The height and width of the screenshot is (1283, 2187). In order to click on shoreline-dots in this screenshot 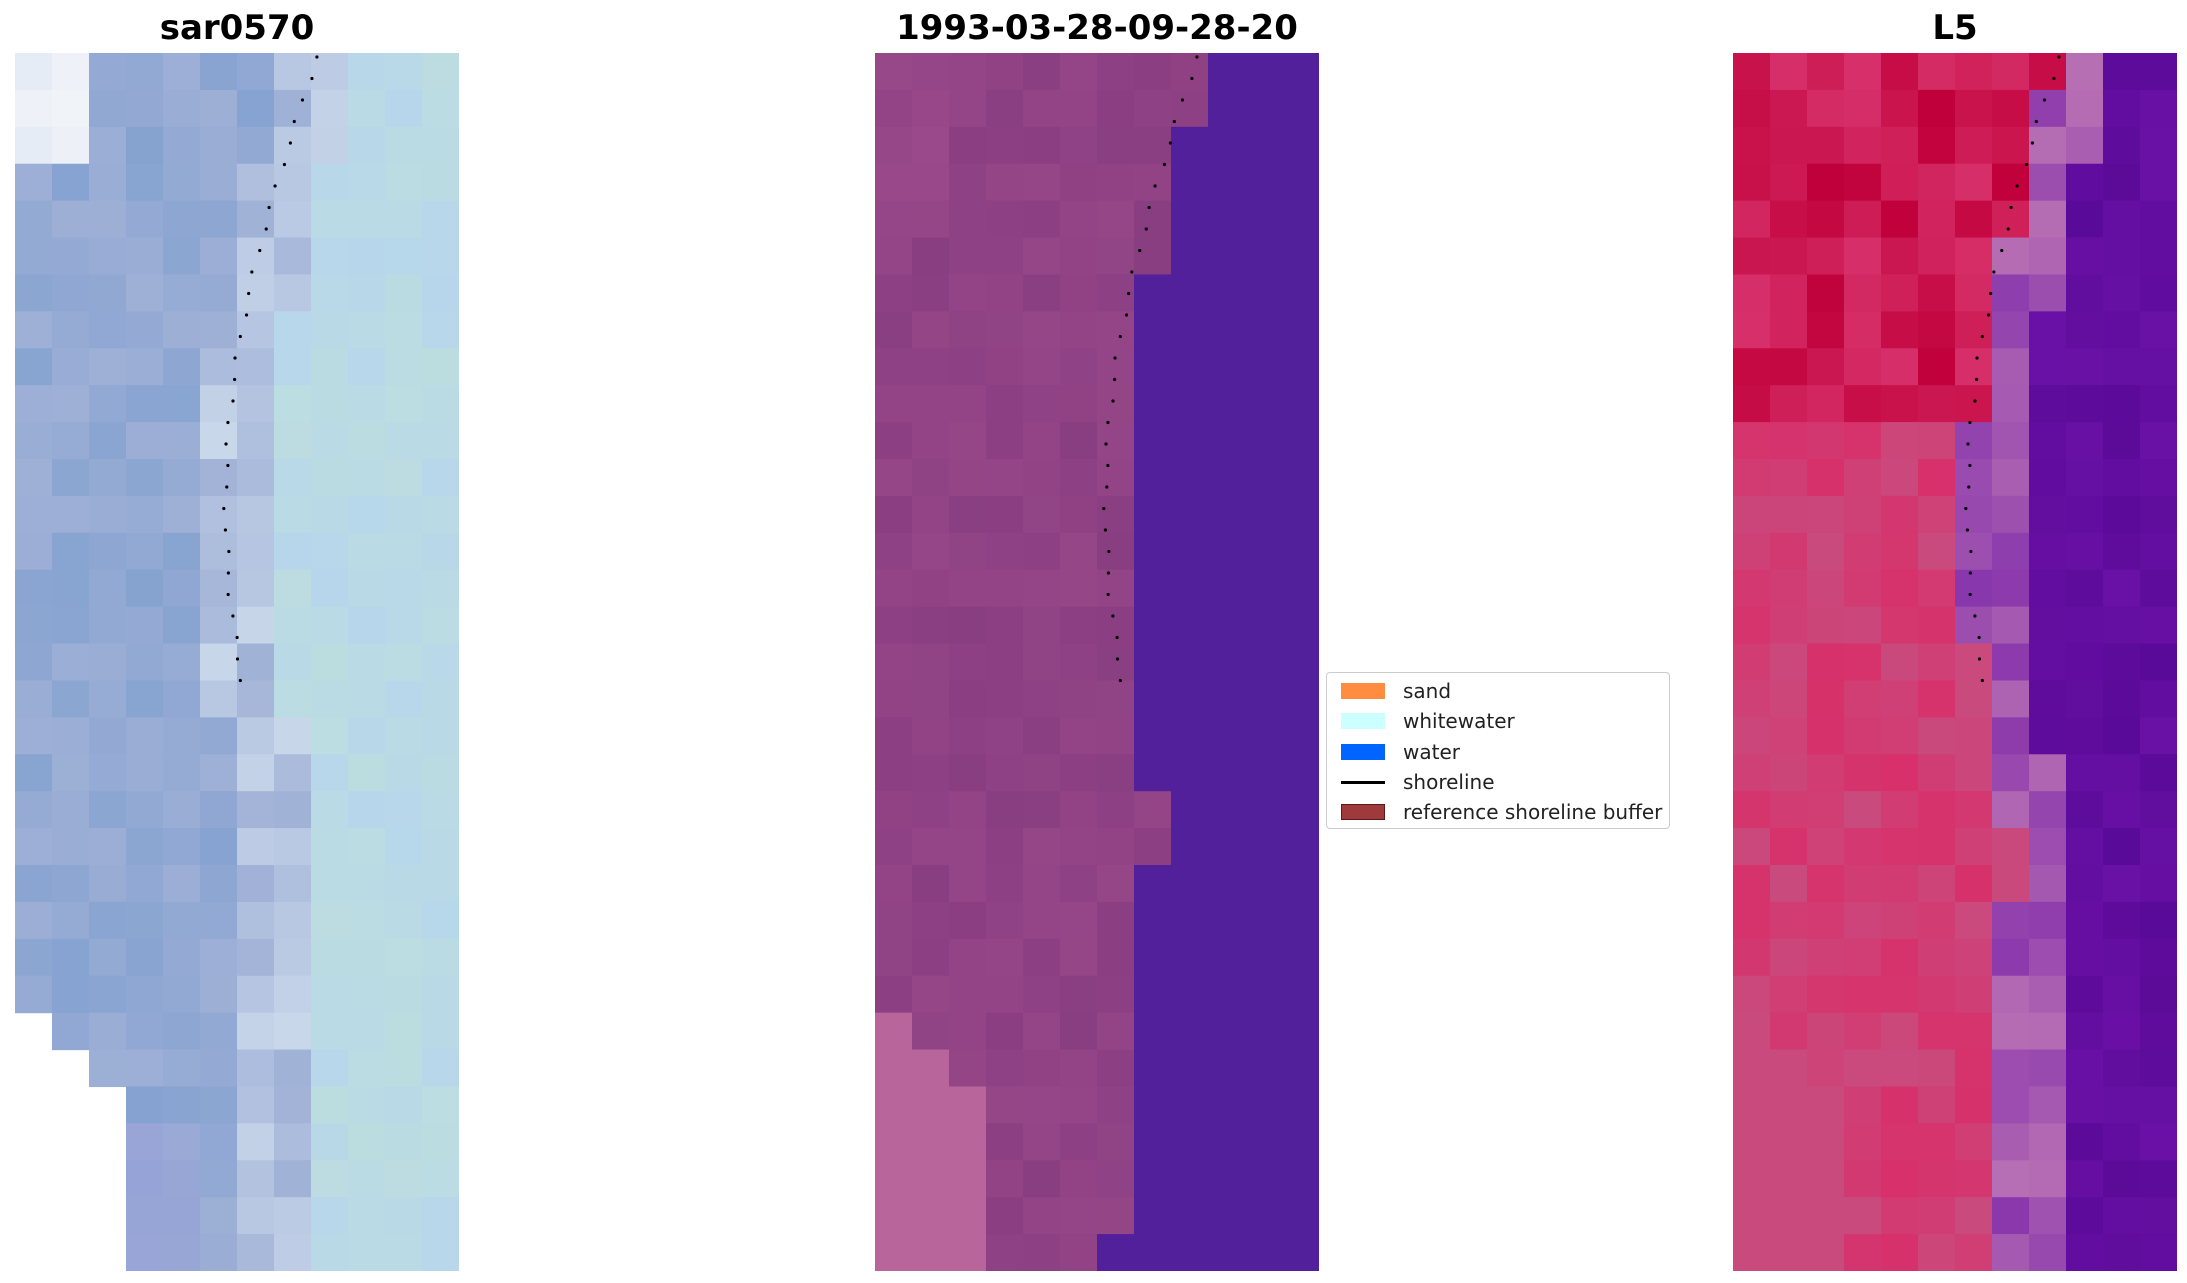, I will do `click(2012, 369)`.